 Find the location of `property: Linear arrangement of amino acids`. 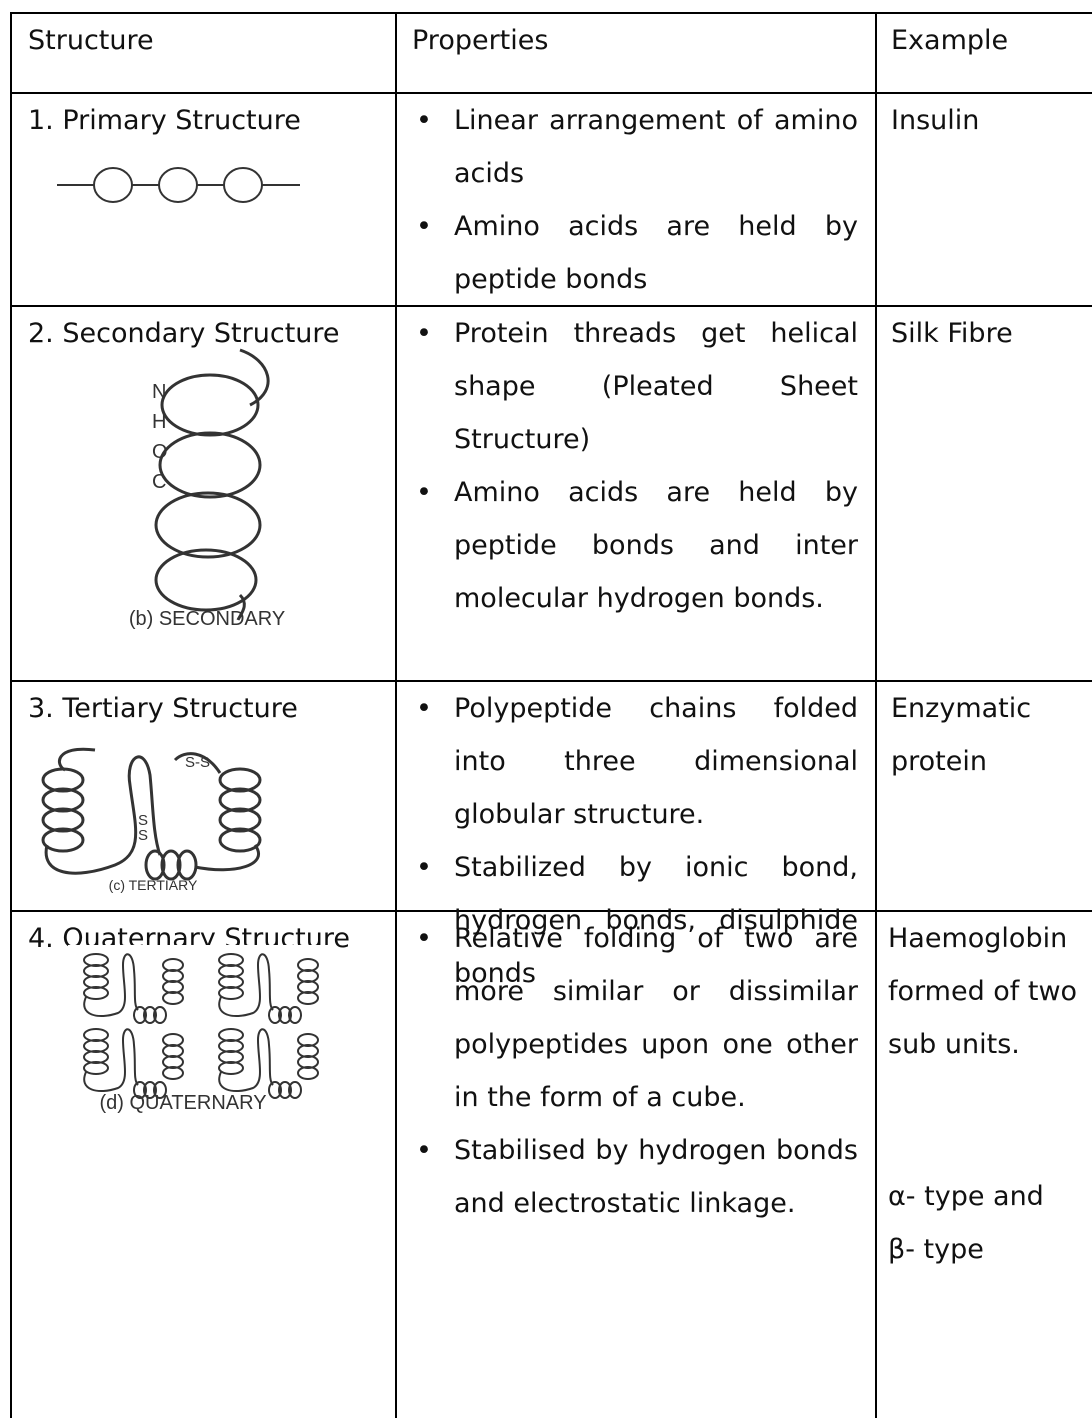

property: Linear arrangement of amino acids is located at coordinates (633, 147).